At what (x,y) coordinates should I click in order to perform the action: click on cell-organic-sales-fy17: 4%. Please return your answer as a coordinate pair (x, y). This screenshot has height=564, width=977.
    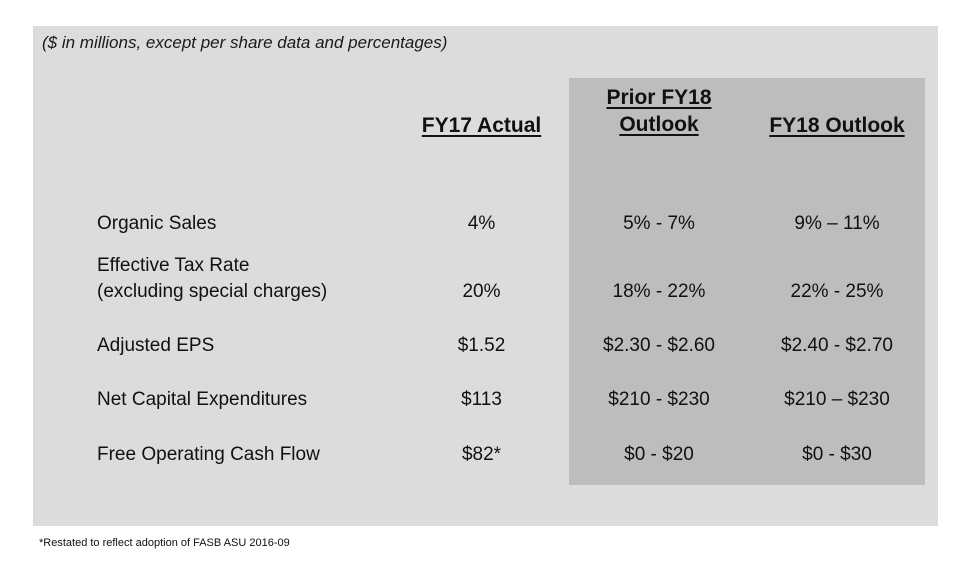
    Looking at the image, I should click on (481, 223).